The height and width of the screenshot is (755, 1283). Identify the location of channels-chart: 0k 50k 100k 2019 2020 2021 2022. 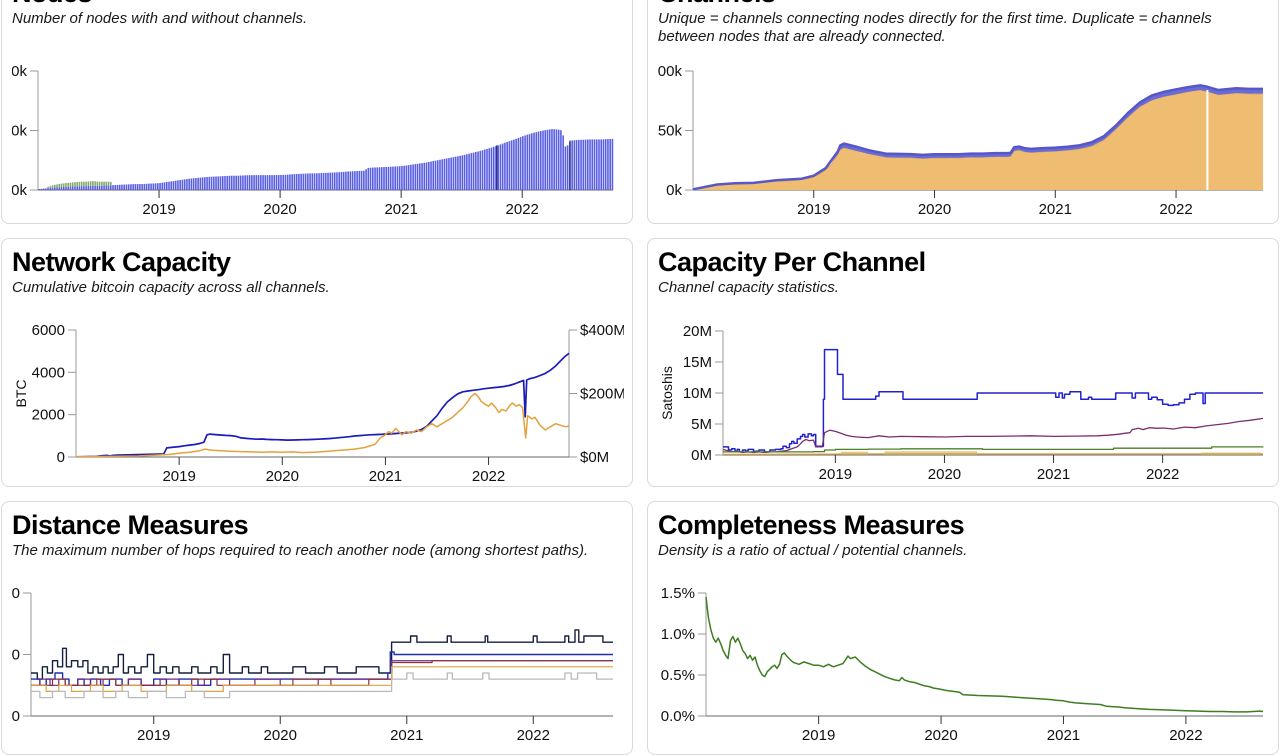
(961, 140).